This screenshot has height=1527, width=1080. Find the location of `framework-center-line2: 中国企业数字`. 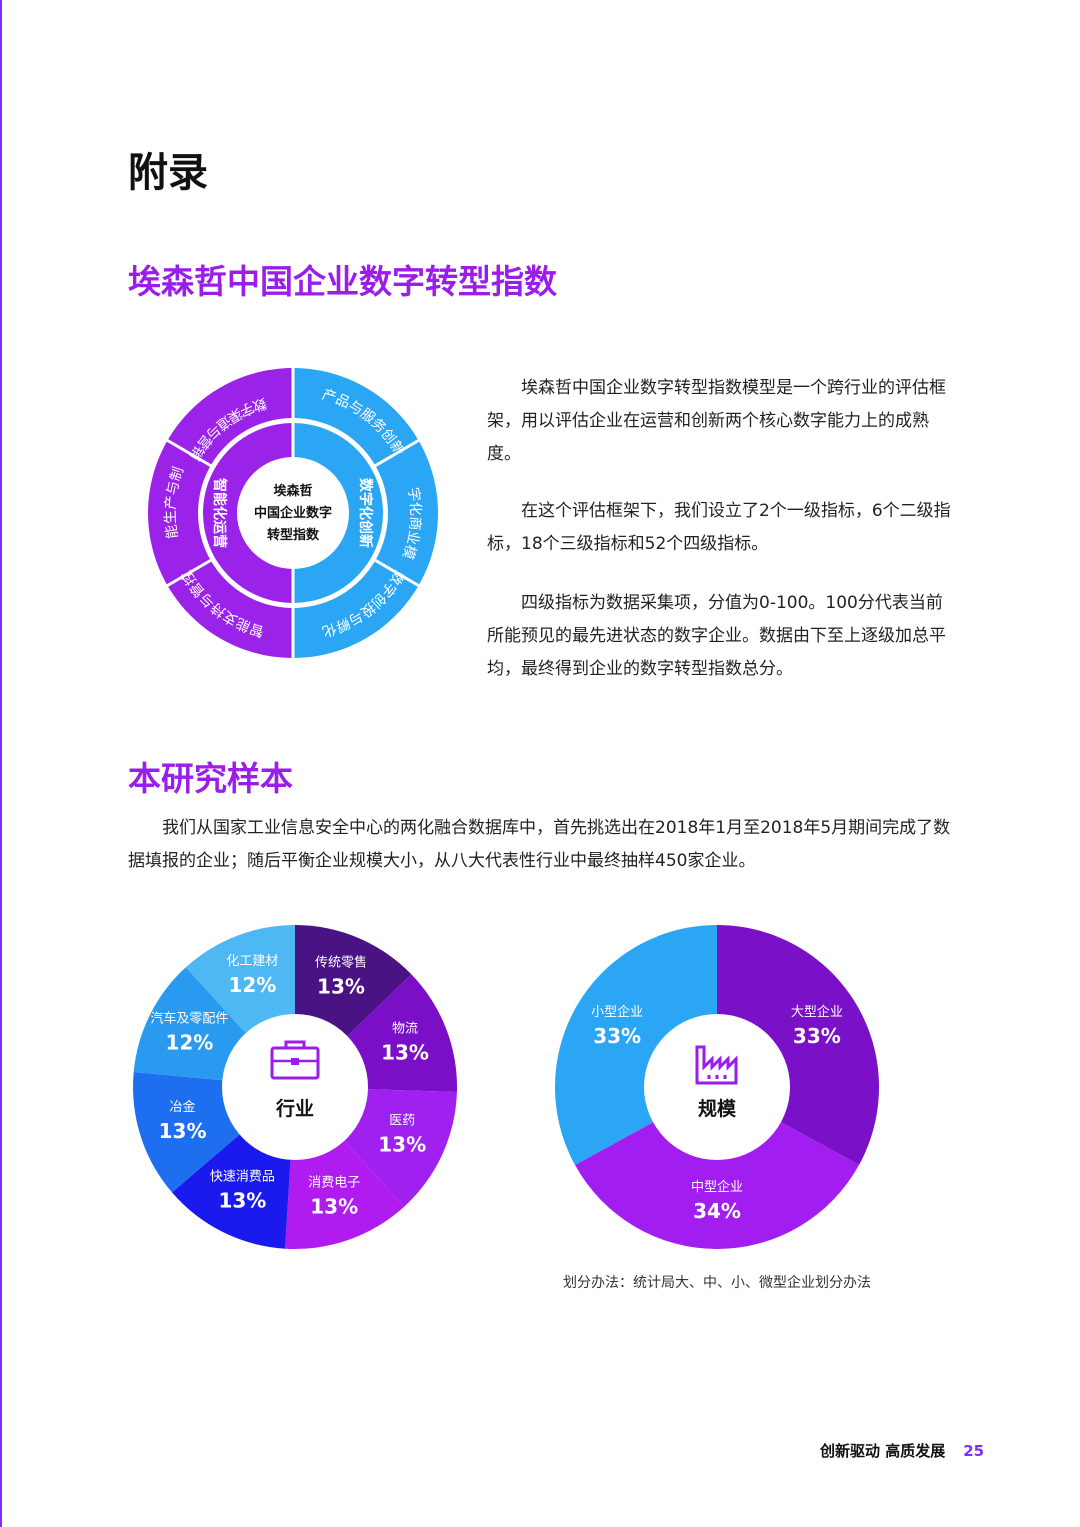

framework-center-line2: 中国企业数字 is located at coordinates (293, 513).